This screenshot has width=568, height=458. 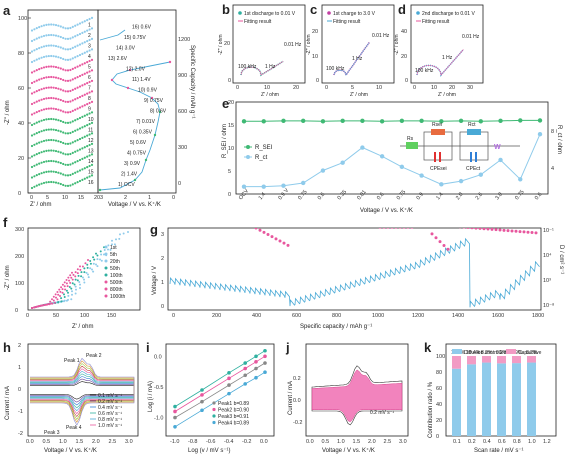 I want to click on panel-a-spectrum-3-point, so click(x=56, y=161).